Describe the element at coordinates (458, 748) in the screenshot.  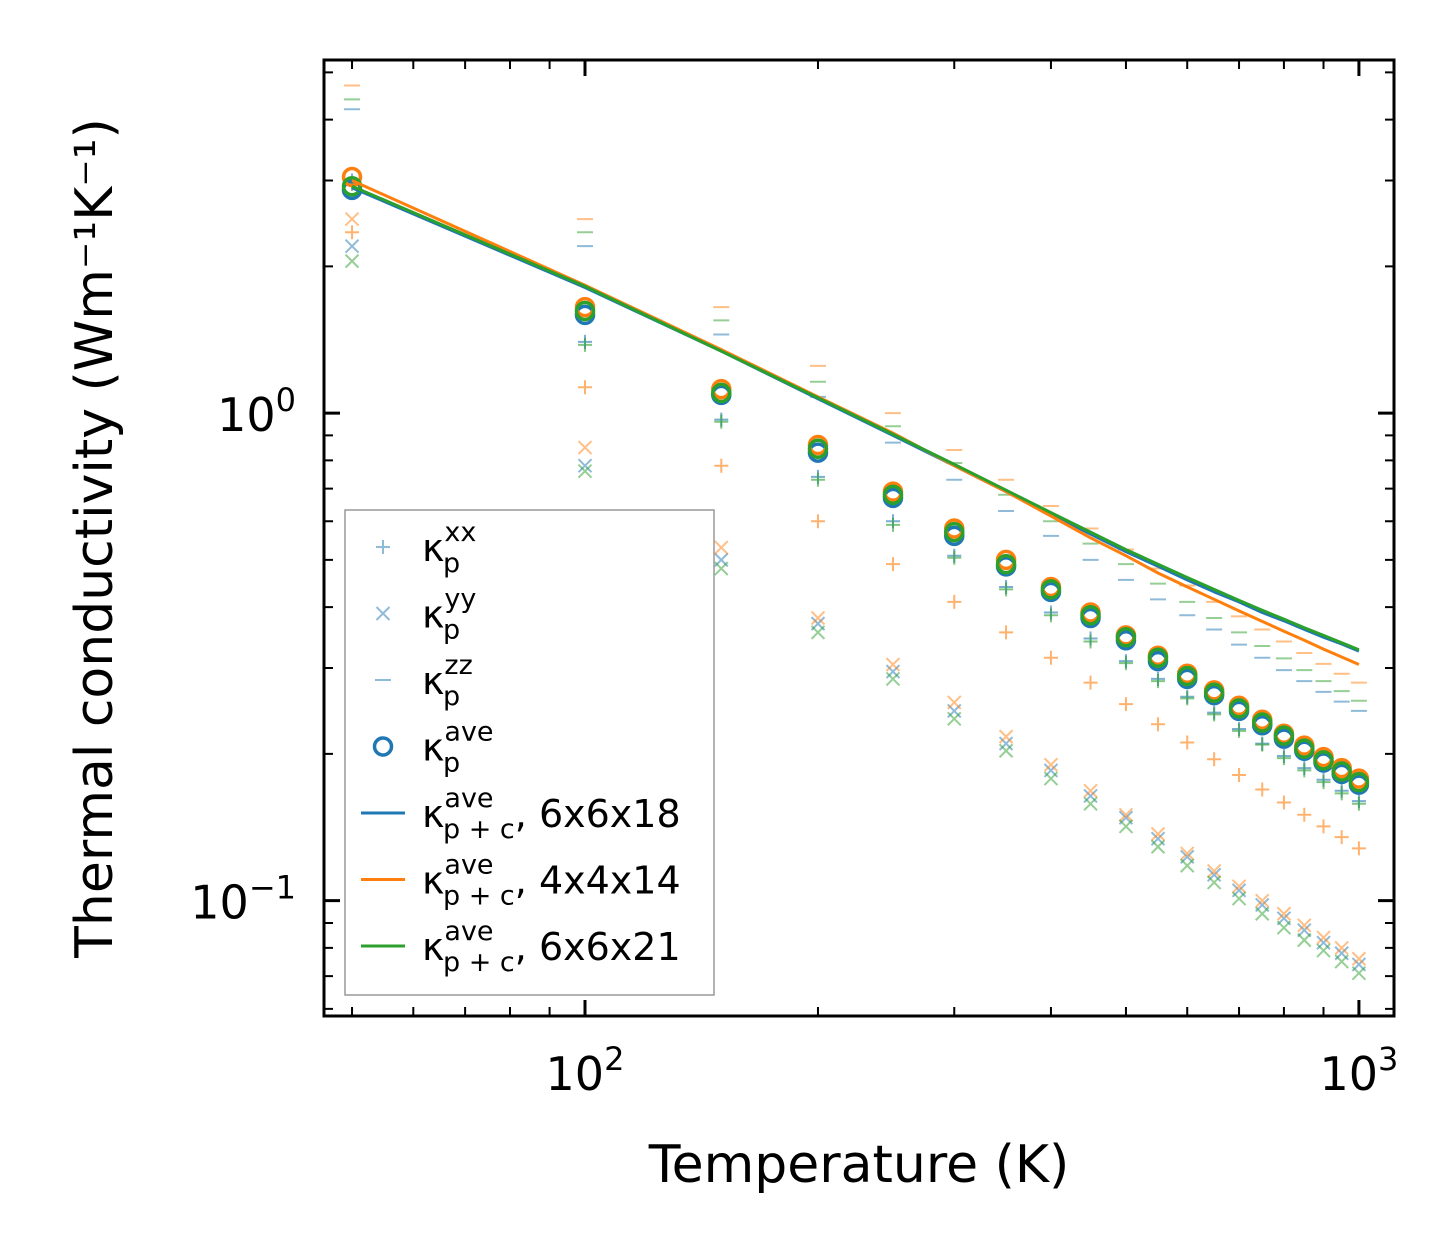
I see `legend-label-3: κave p` at that location.